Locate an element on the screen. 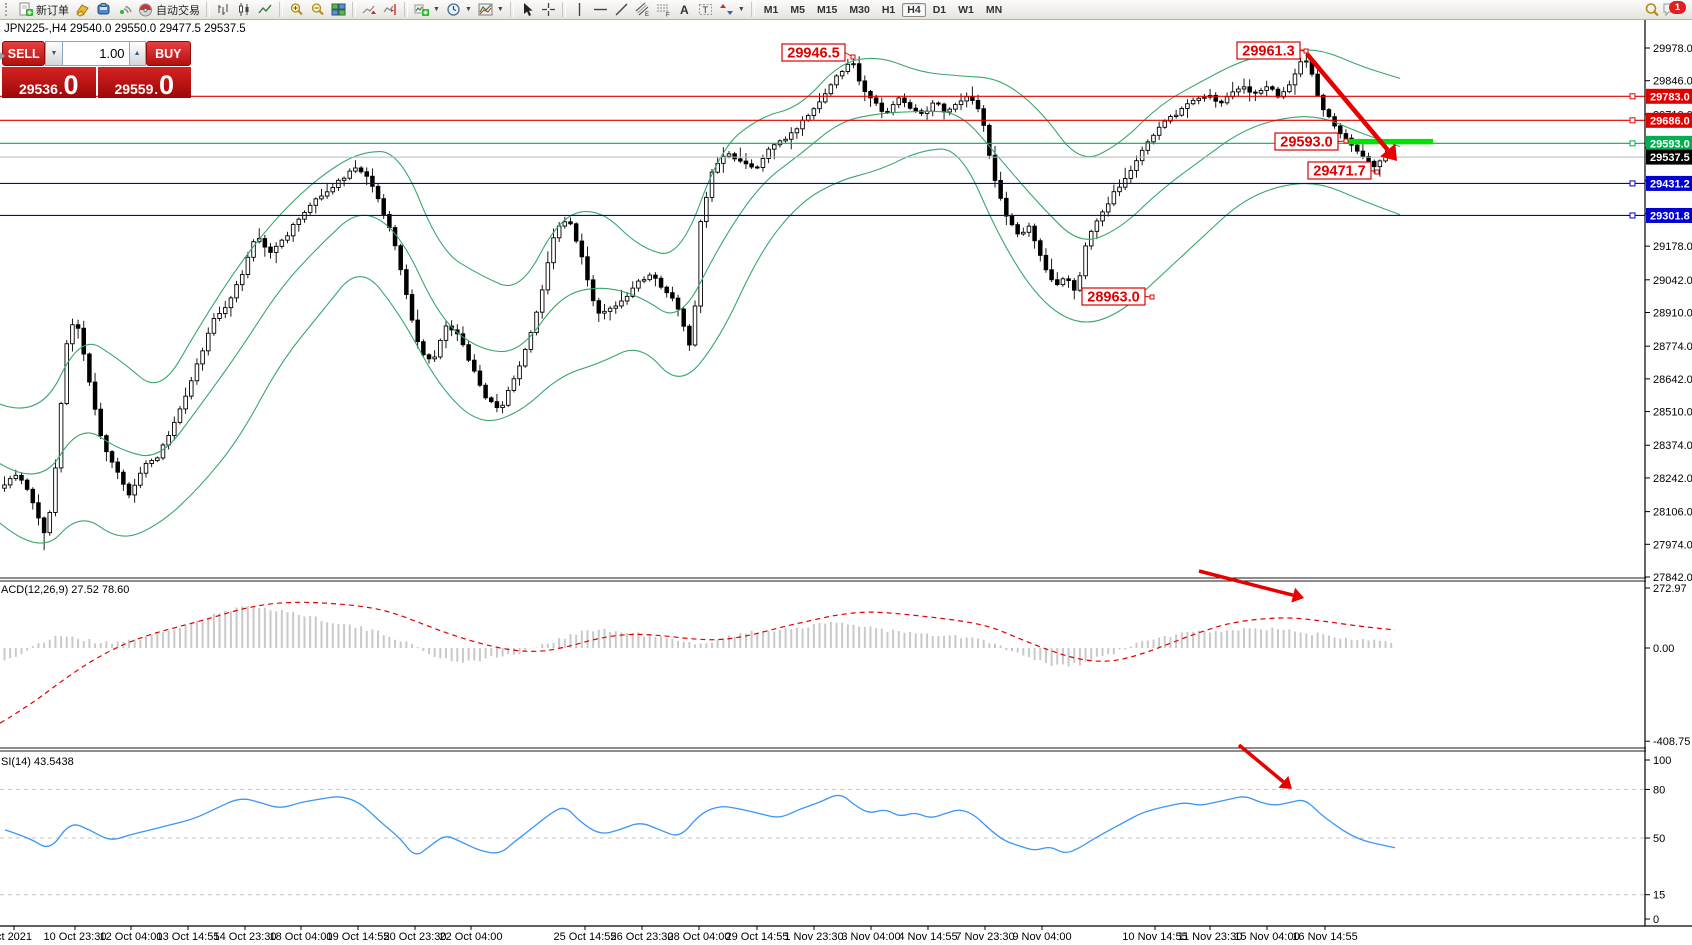 The image size is (1692, 945). crosshair-tool-icon is located at coordinates (548, 9).